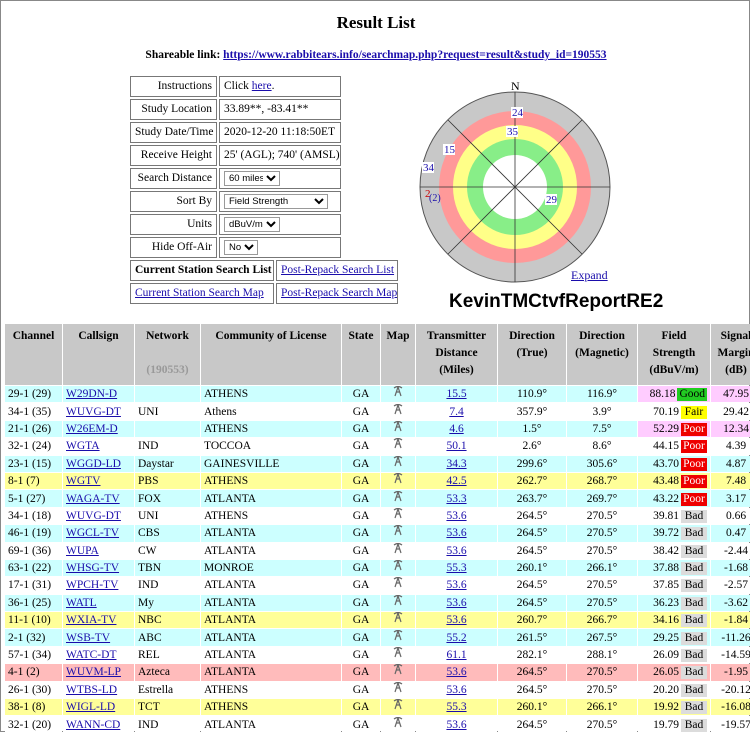 The image size is (750, 732). What do you see at coordinates (456, 463) in the screenshot?
I see `distance: 34.3` at bounding box center [456, 463].